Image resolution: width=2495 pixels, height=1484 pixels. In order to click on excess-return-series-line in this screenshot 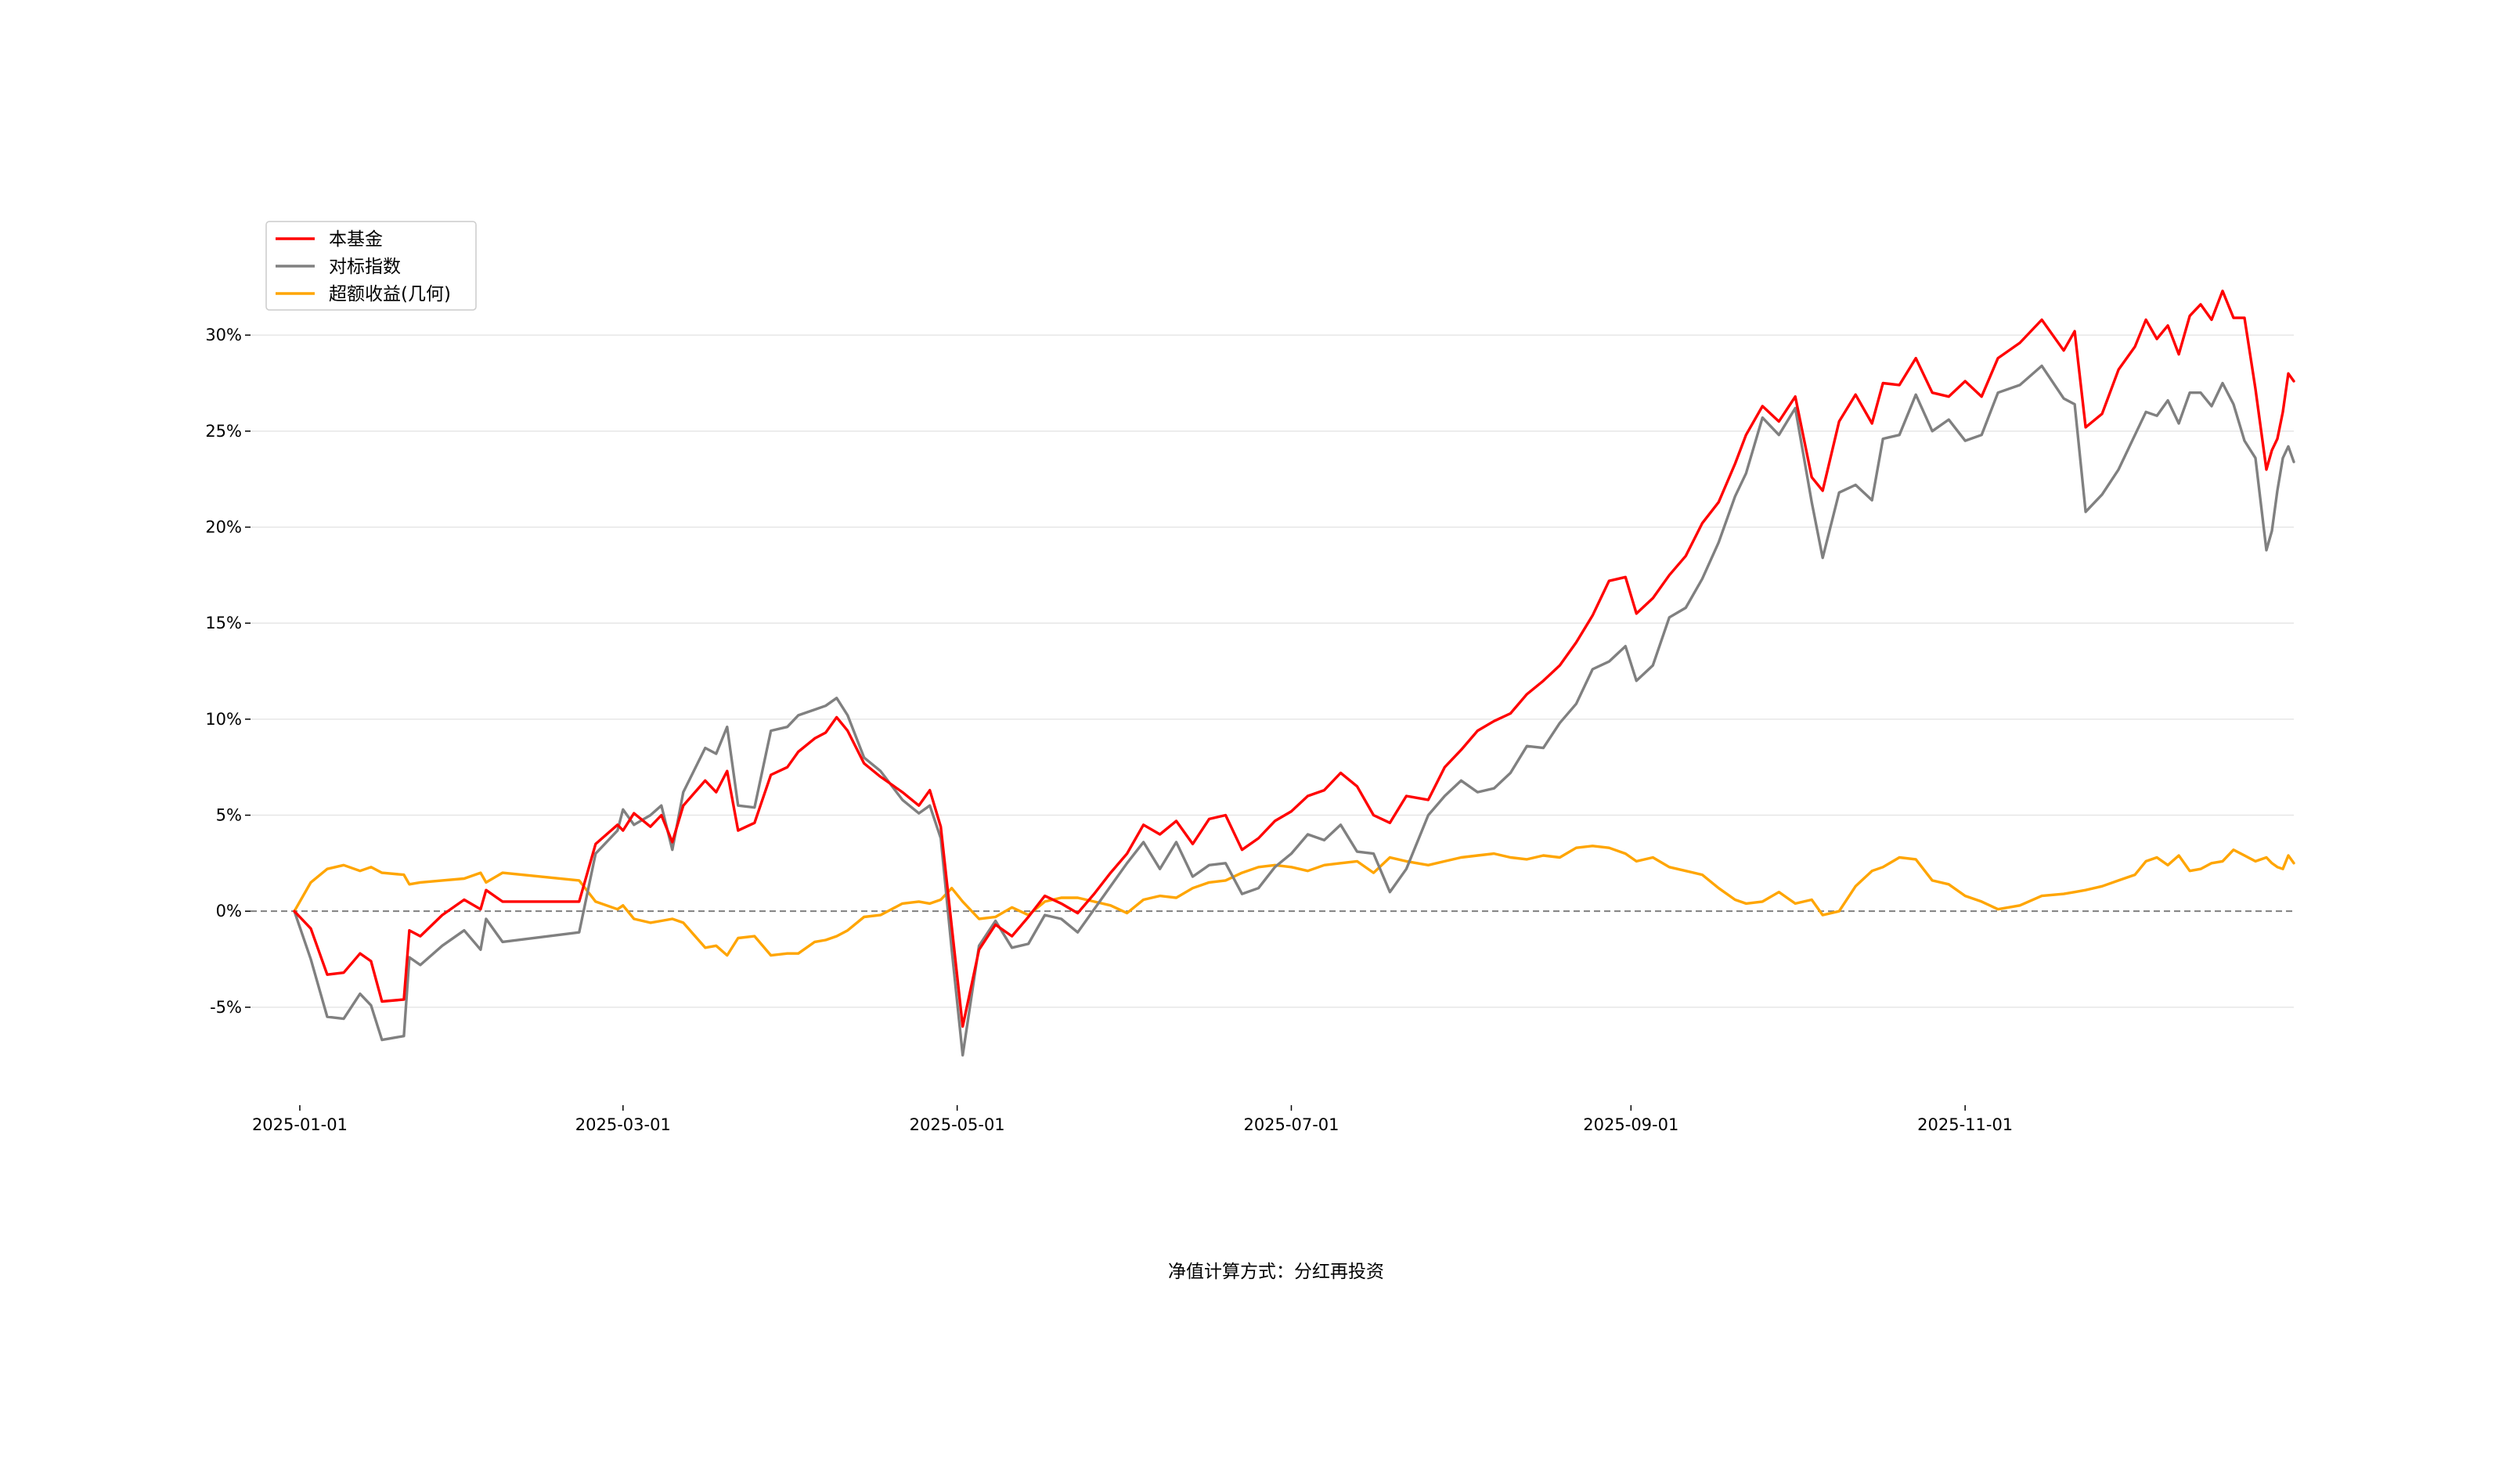, I will do `click(1294, 901)`.